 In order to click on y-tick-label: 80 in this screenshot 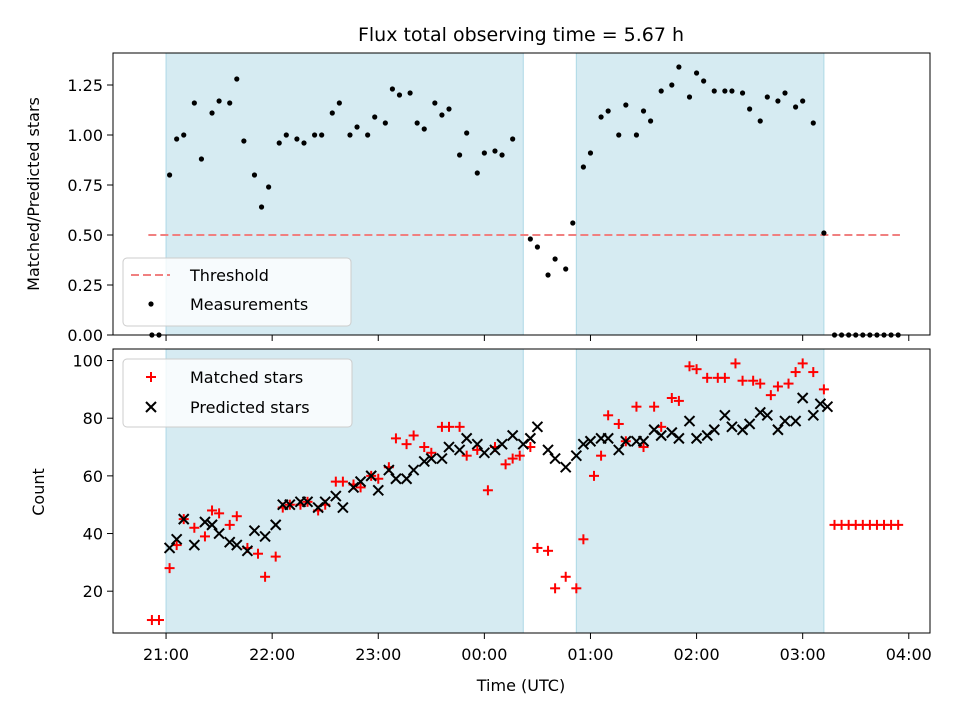, I will do `click(93, 418)`.